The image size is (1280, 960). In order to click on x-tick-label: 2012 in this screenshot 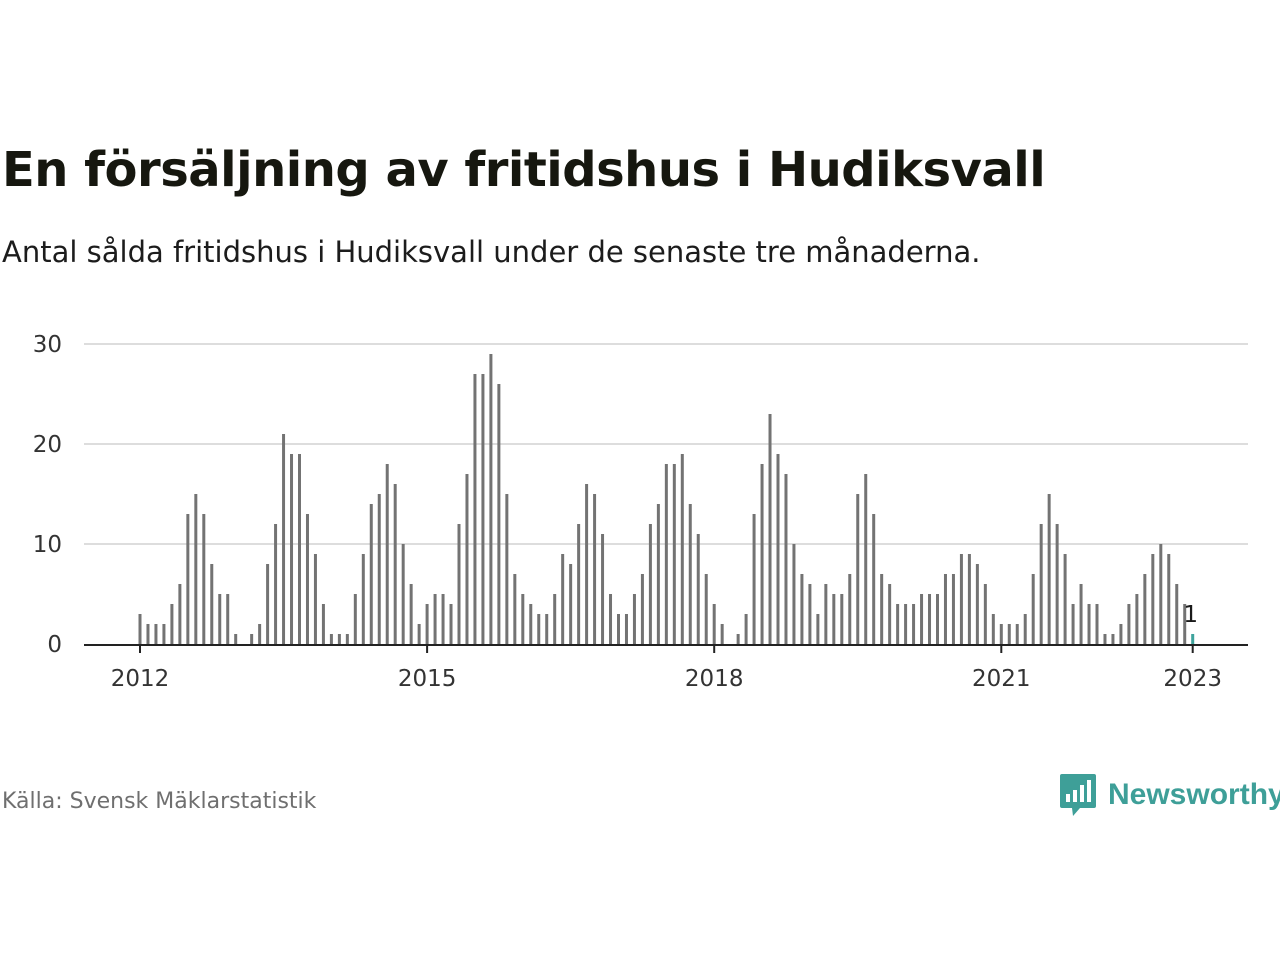, I will do `click(140, 679)`.